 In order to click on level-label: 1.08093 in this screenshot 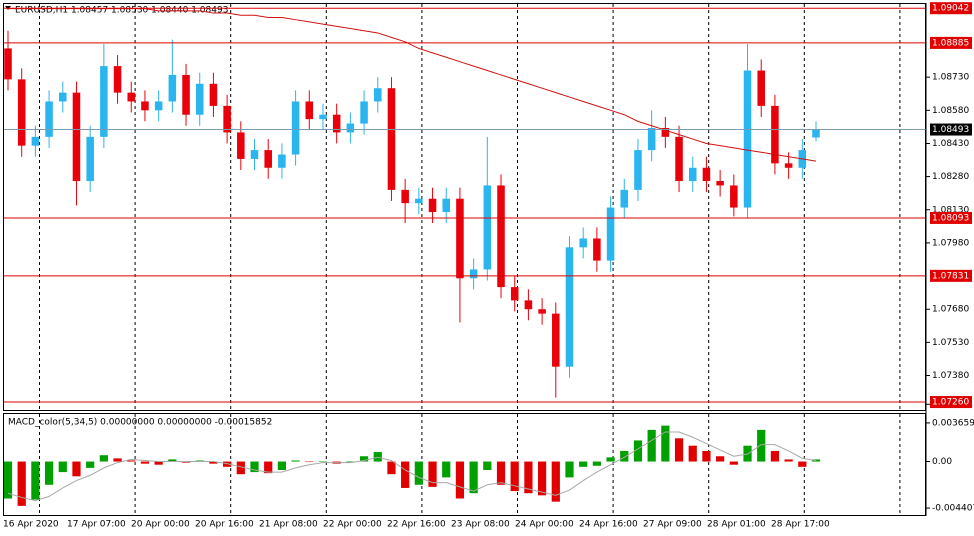, I will do `click(950, 218)`.